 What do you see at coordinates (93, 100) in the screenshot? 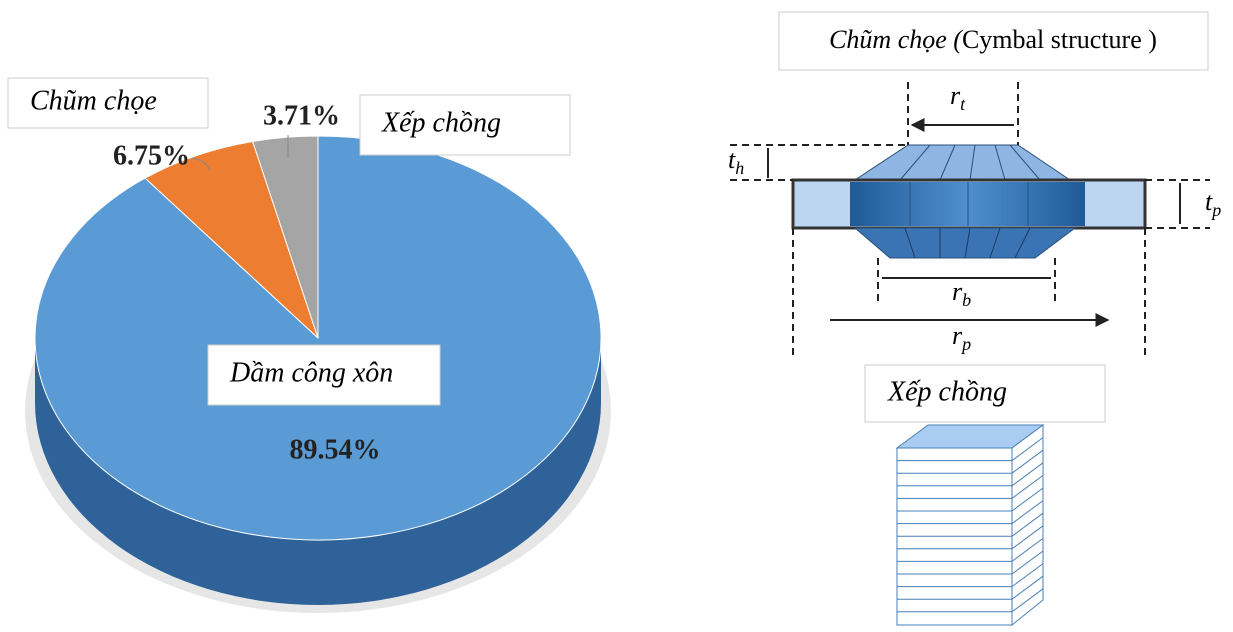
I see `category-label: Chũm chọe` at bounding box center [93, 100].